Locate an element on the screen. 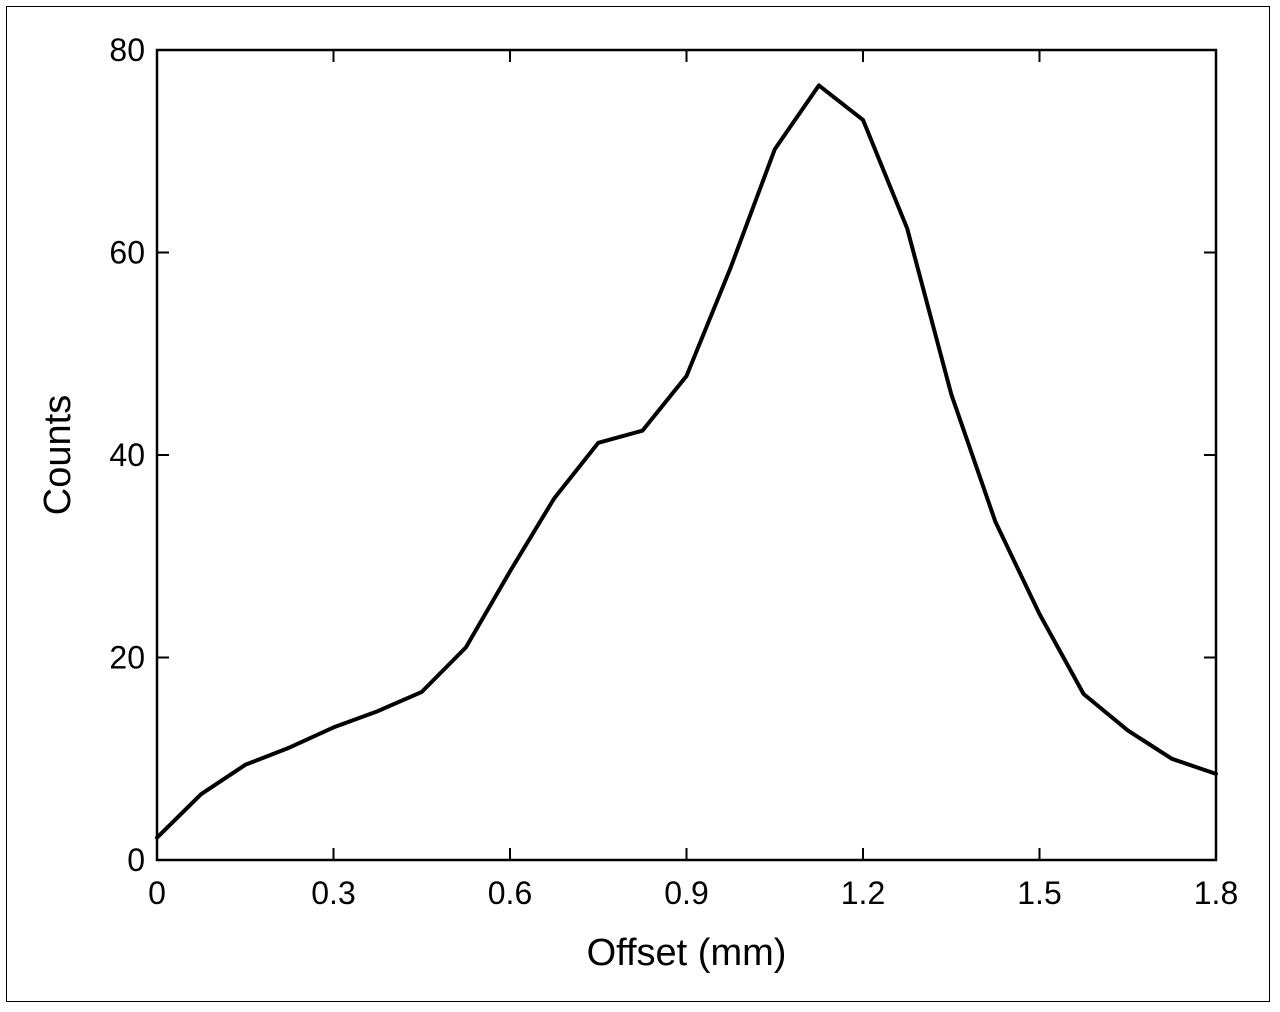  x-axis-label: Offset (mm) is located at coordinates (687, 953).